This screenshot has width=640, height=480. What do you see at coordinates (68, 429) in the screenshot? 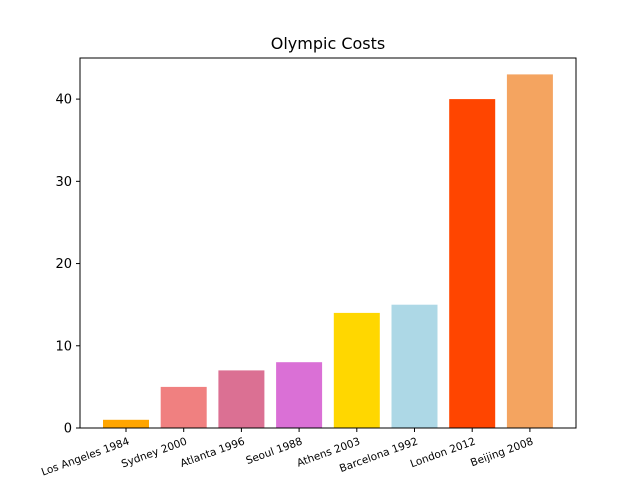
I see `y-tick-label: 0` at bounding box center [68, 429].